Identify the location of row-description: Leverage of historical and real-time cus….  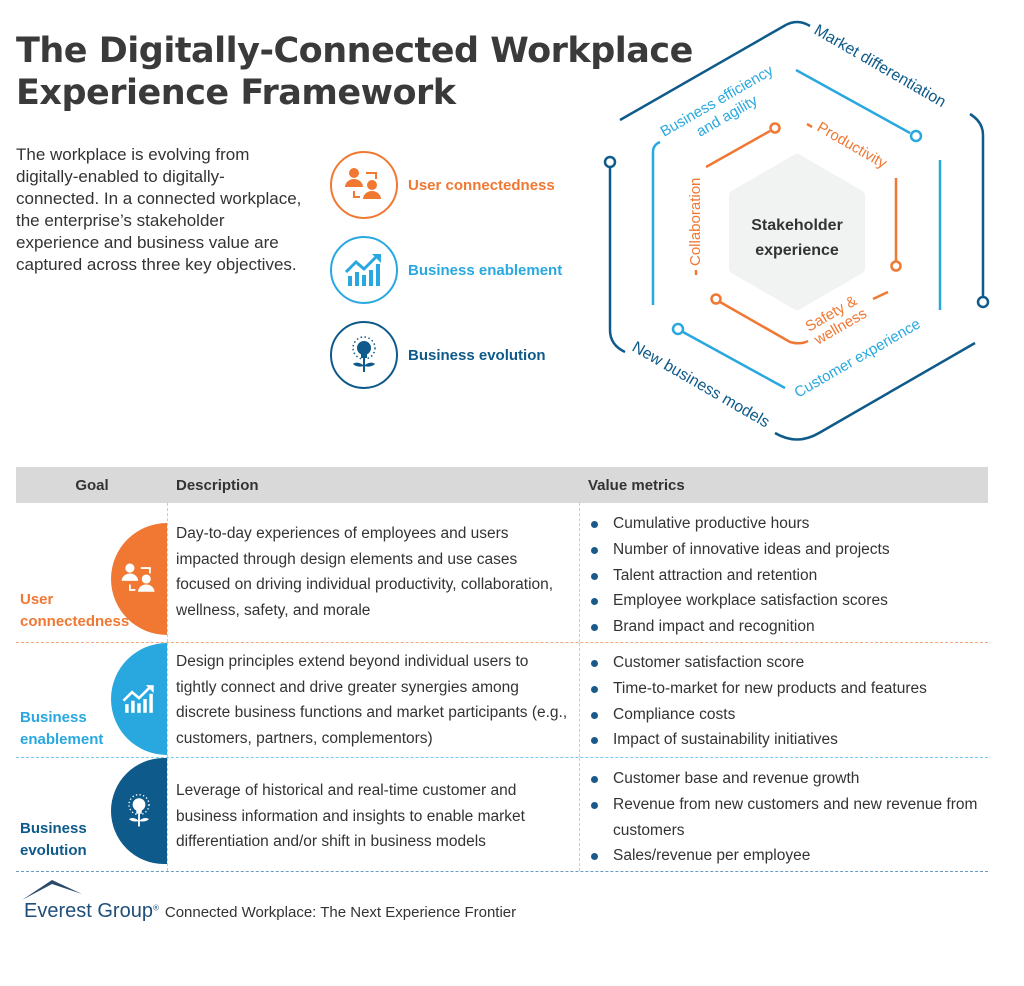
(374, 814).